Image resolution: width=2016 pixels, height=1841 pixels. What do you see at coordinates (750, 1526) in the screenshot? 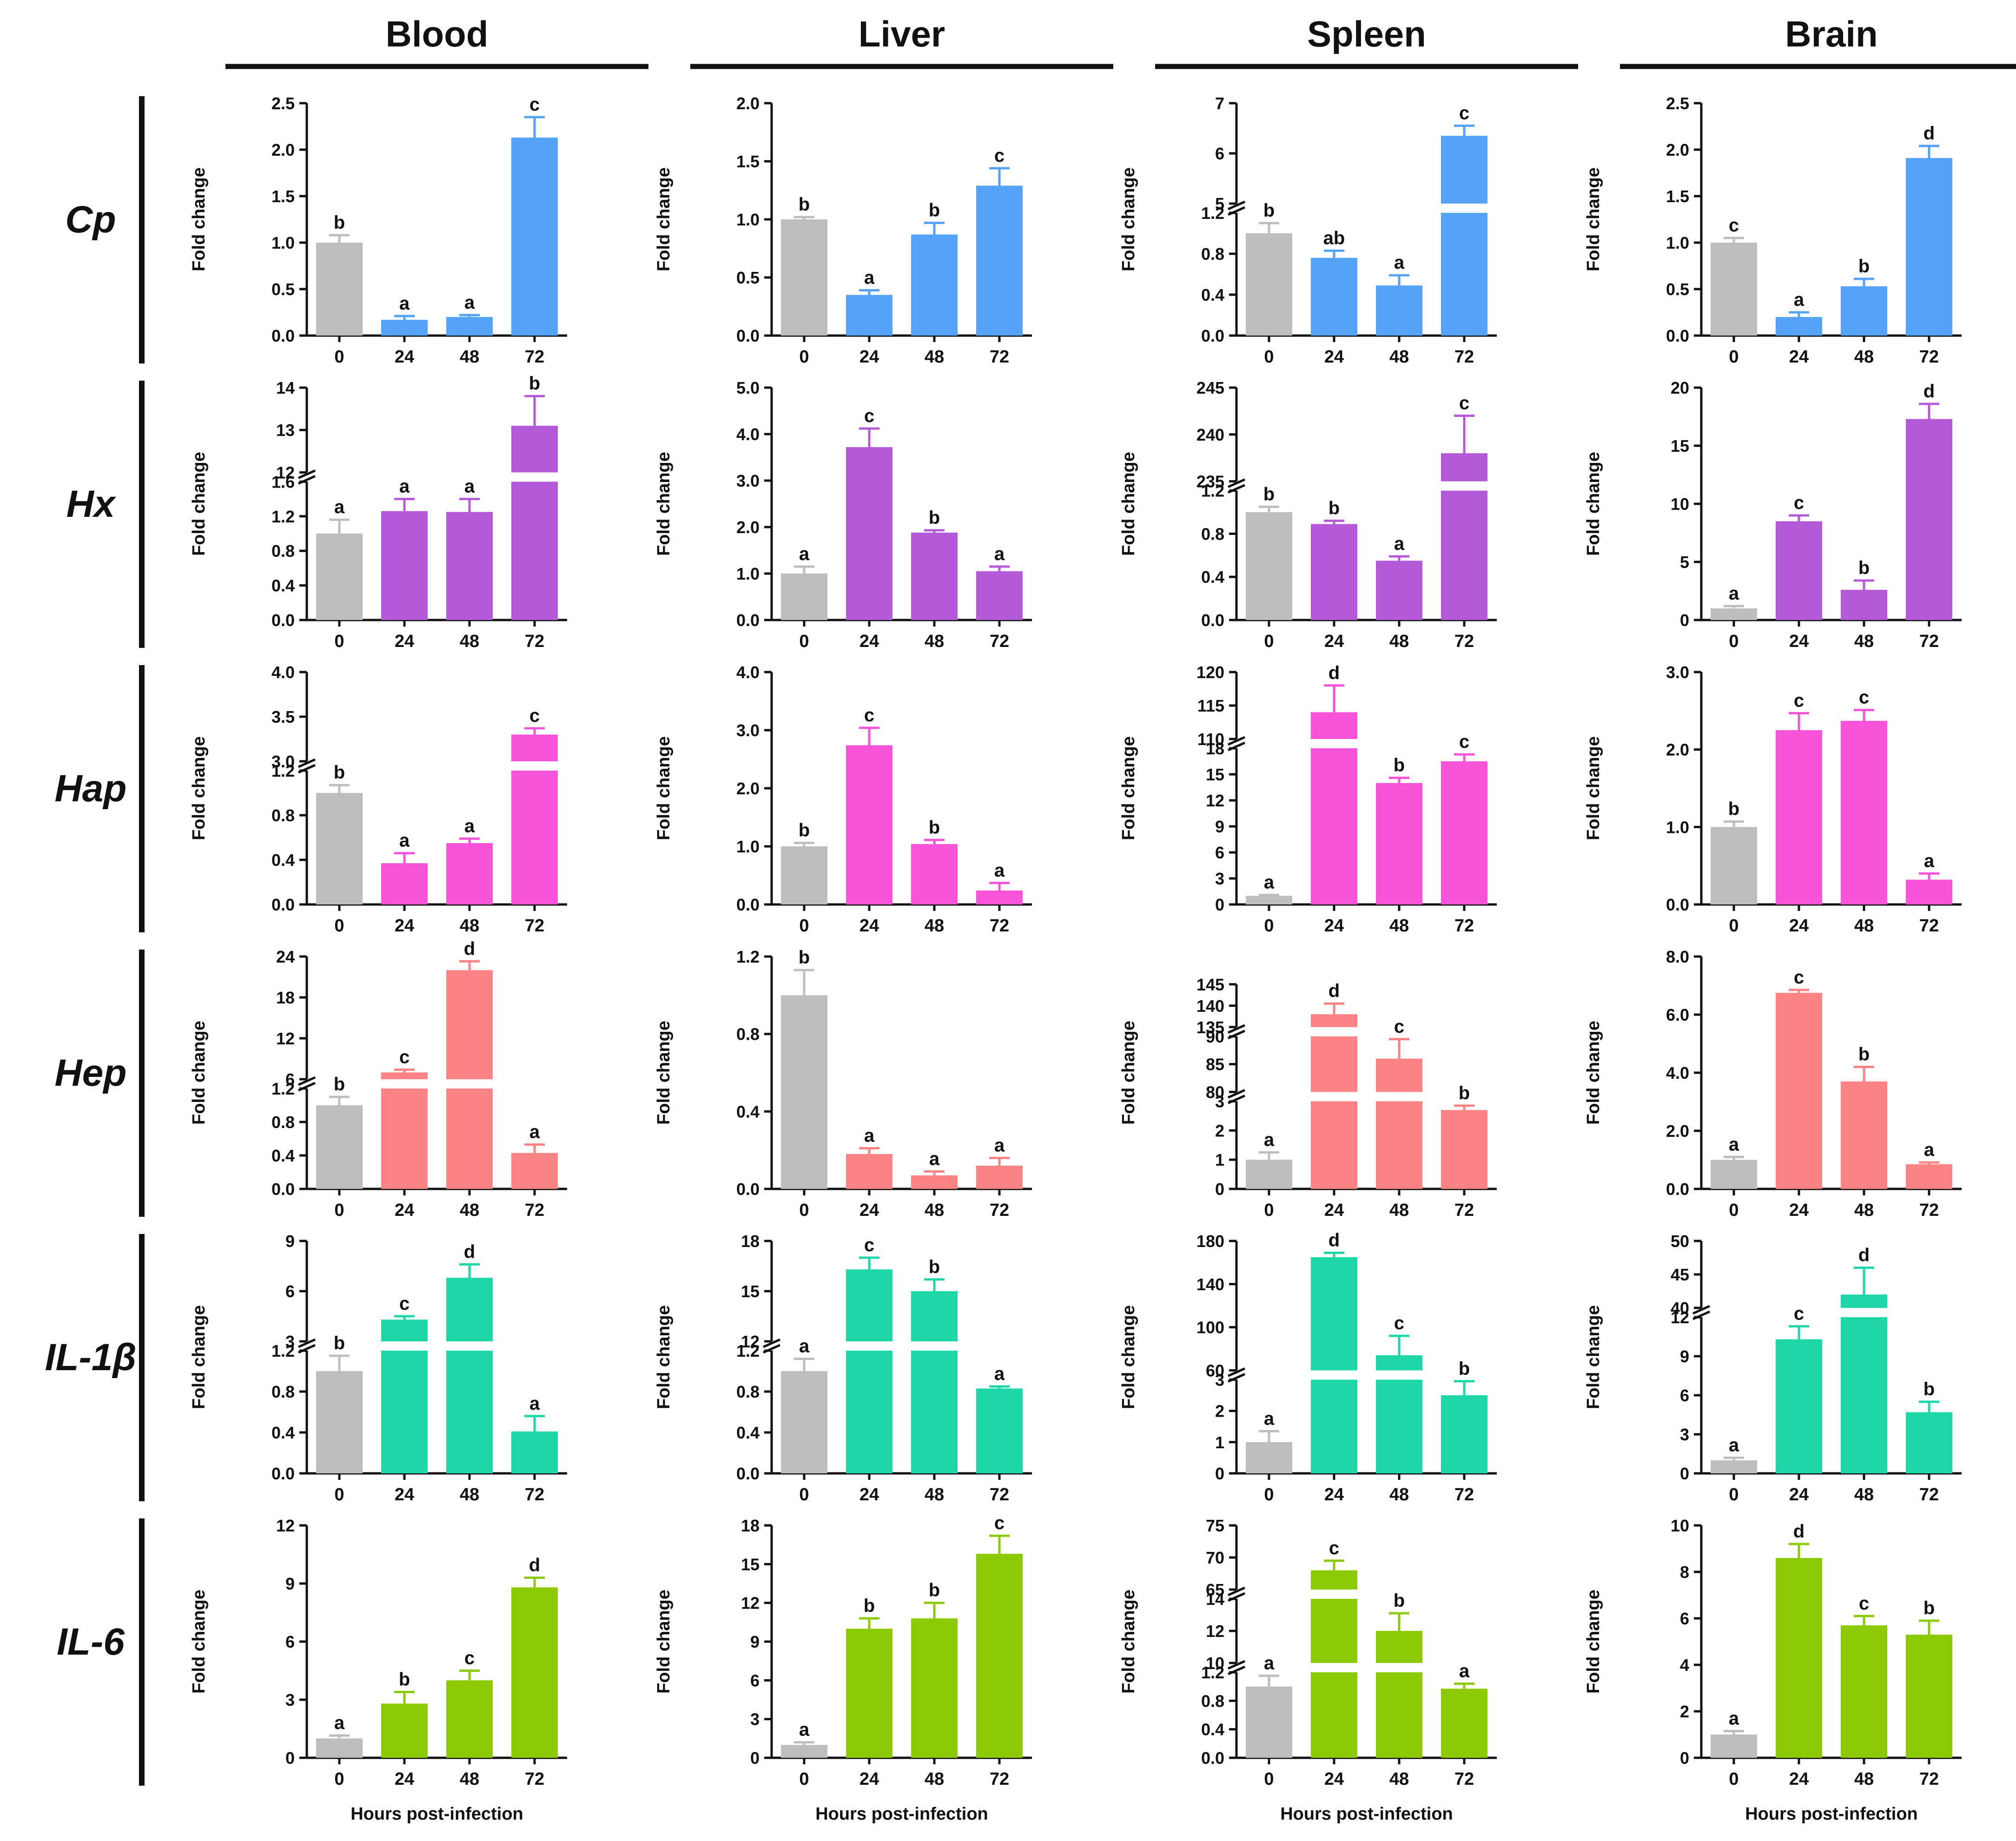
I see `y-tick-label: 18` at bounding box center [750, 1526].